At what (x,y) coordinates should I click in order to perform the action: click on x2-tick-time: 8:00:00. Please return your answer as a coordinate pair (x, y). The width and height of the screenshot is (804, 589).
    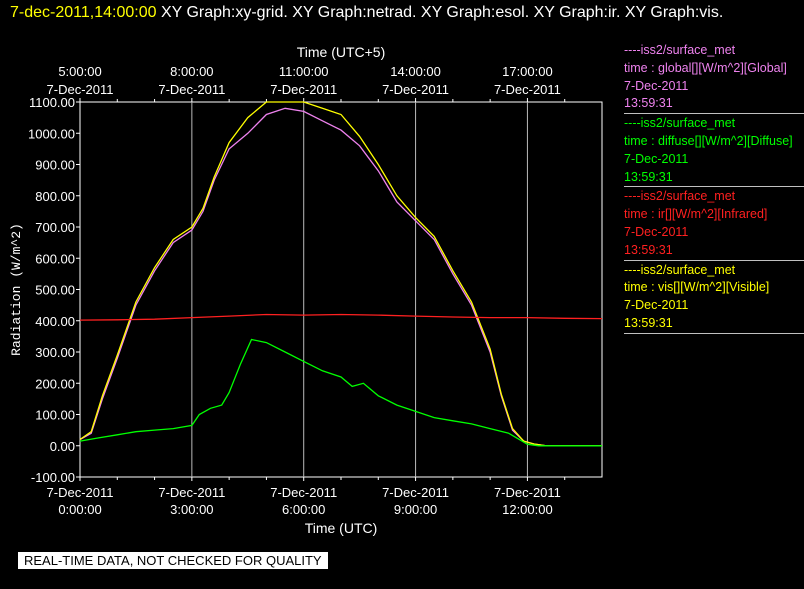
    Looking at the image, I should click on (191, 71).